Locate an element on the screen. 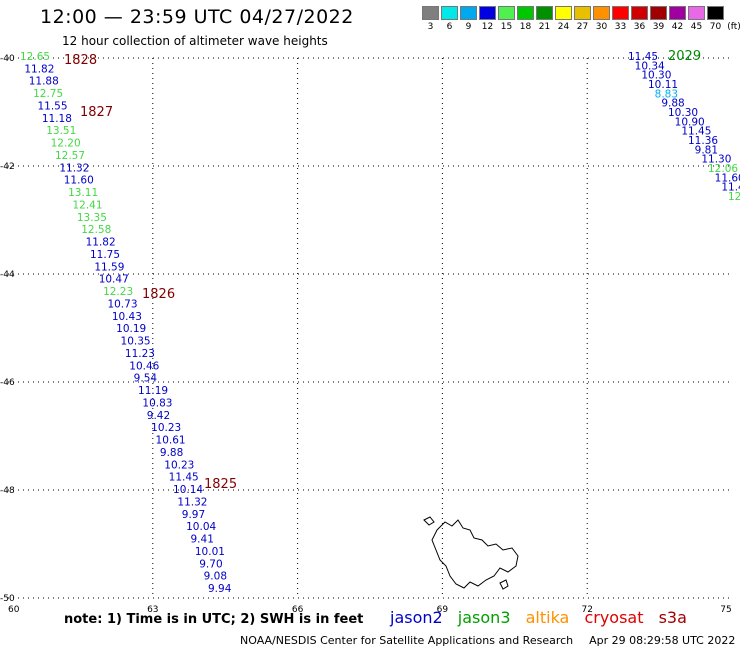 The height and width of the screenshot is (650, 740). swh-value: 9.42 is located at coordinates (158, 416).